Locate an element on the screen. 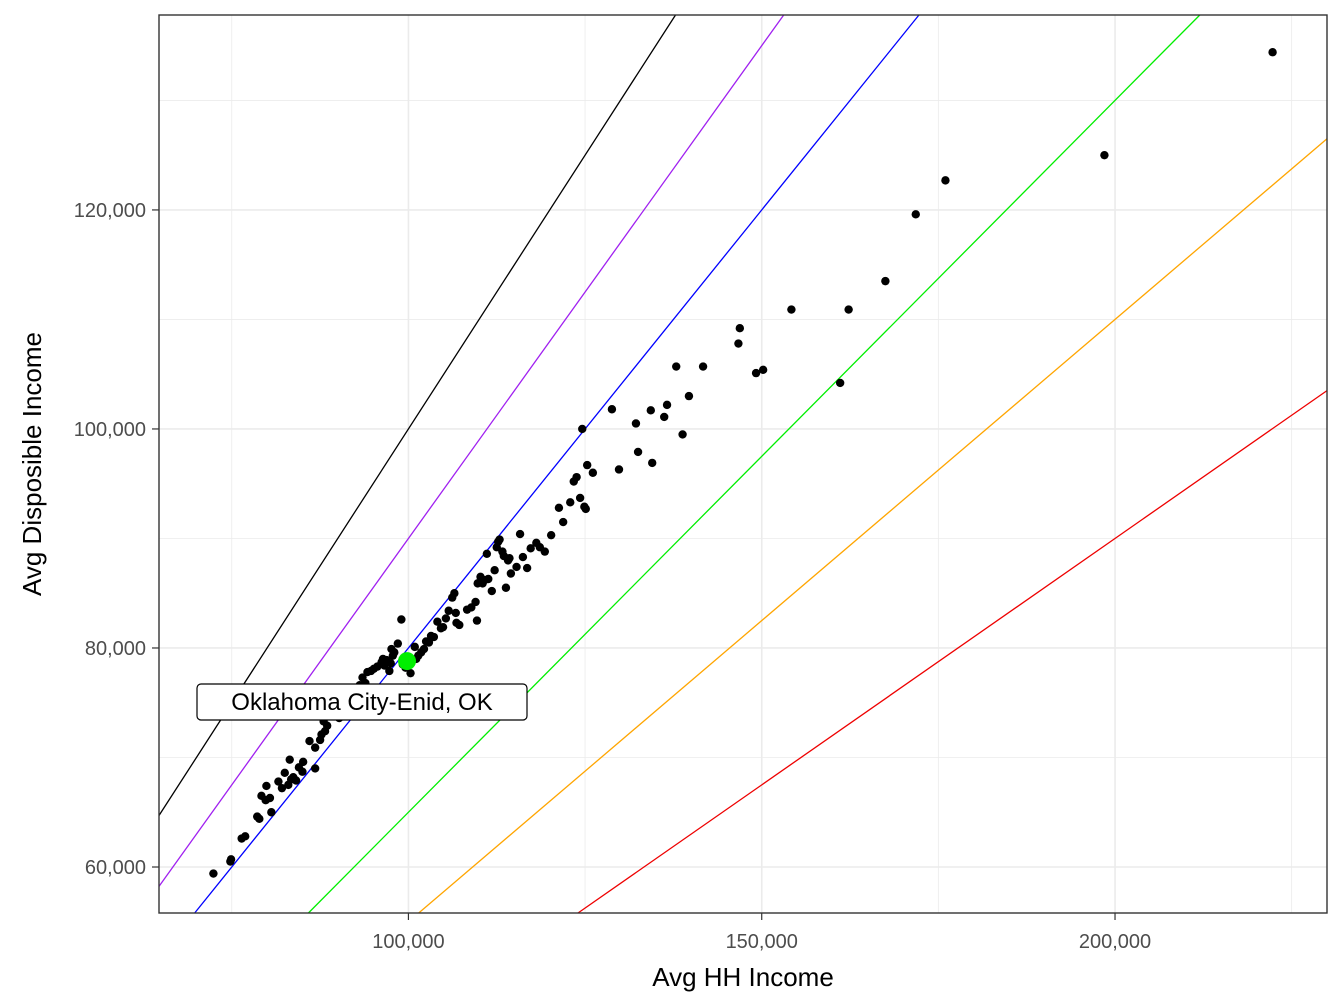 The width and height of the screenshot is (1344, 1008). x-tick-label: 200,000 is located at coordinates (1115, 942).